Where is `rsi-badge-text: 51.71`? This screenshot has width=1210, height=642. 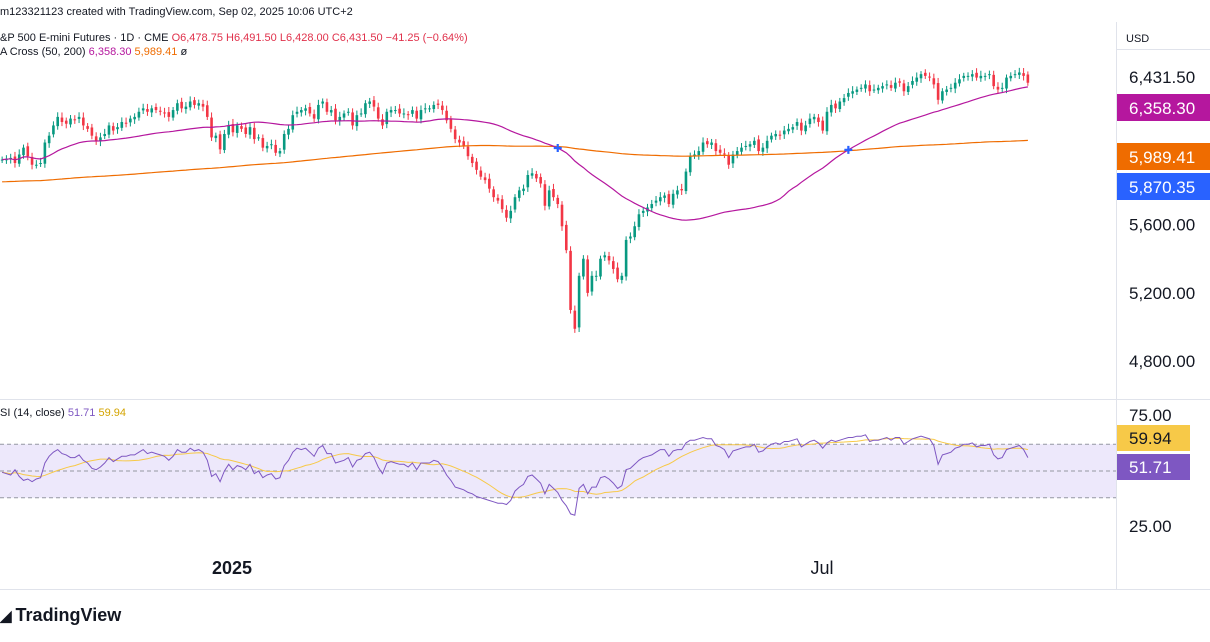 rsi-badge-text: 51.71 is located at coordinates (1150, 467).